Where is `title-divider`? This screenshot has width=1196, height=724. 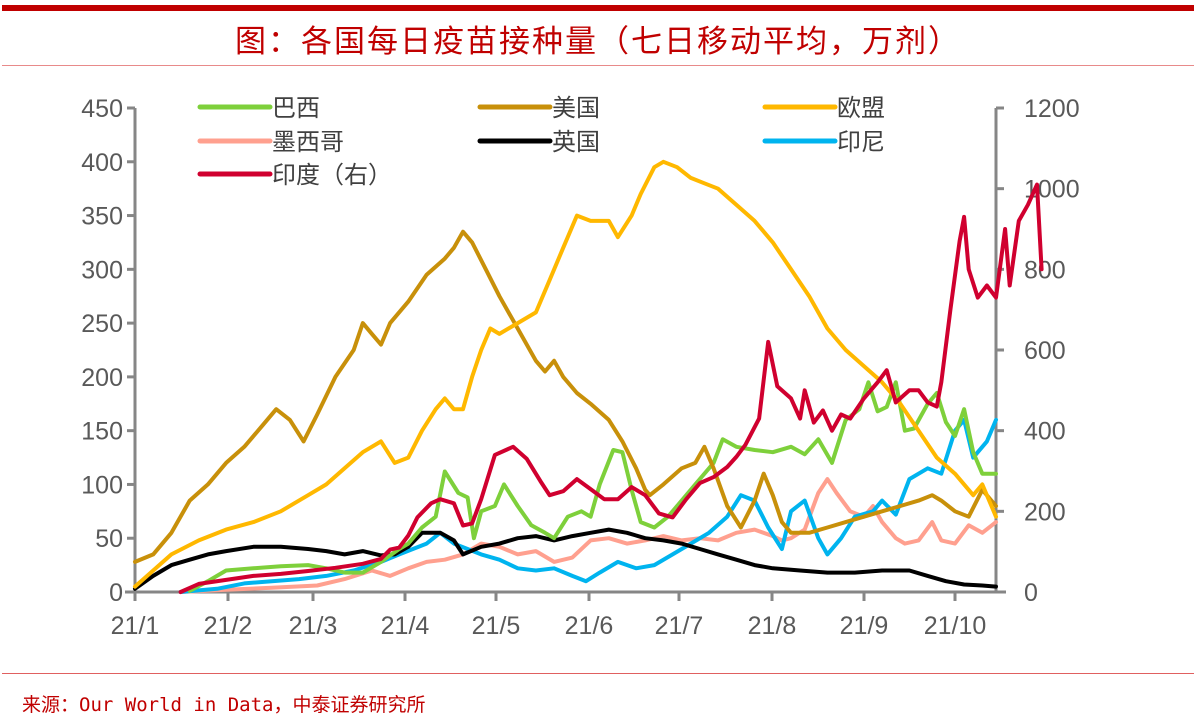
title-divider is located at coordinates (598, 65).